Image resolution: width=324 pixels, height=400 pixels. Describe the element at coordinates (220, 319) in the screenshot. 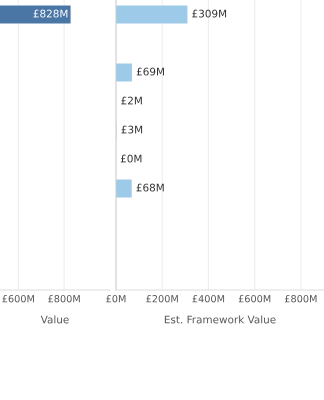

I see `x-axis-title: Est. Framework Value` at that location.